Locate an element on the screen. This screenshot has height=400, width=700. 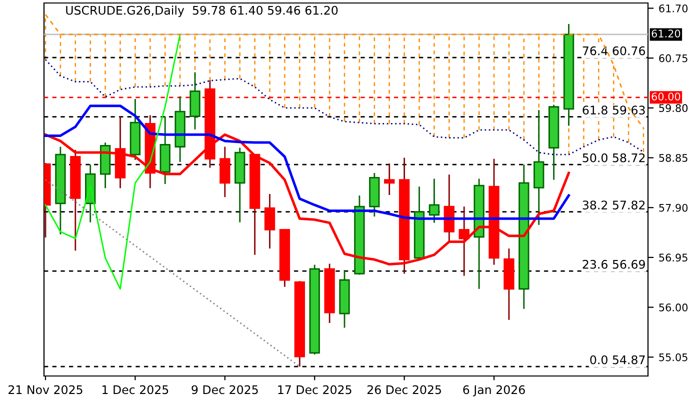
x-tick-label: 1 Dec 2025 is located at coordinates (135, 389).